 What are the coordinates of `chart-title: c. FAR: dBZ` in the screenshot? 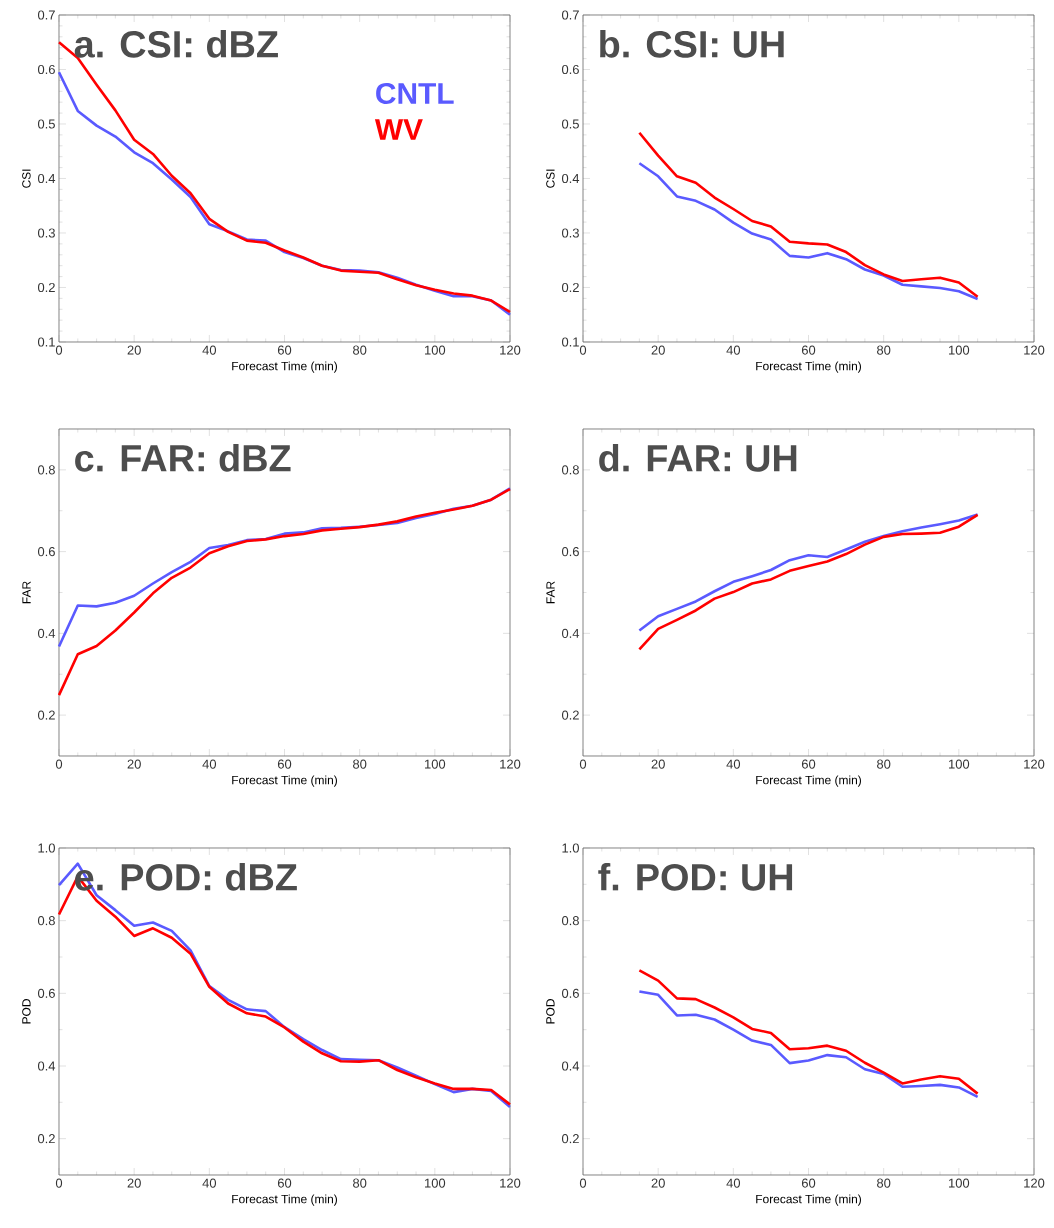 It's located at (183, 457).